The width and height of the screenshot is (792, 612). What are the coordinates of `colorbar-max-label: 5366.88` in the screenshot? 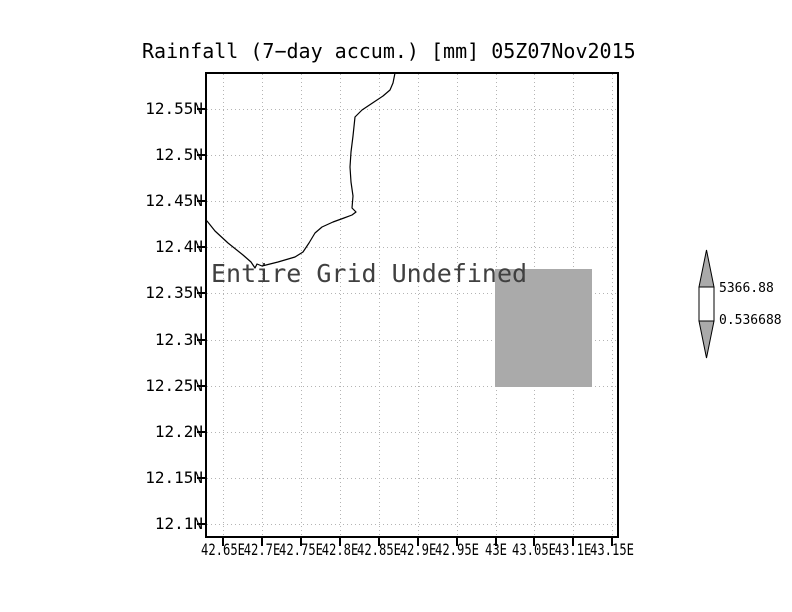 It's located at (746, 288).